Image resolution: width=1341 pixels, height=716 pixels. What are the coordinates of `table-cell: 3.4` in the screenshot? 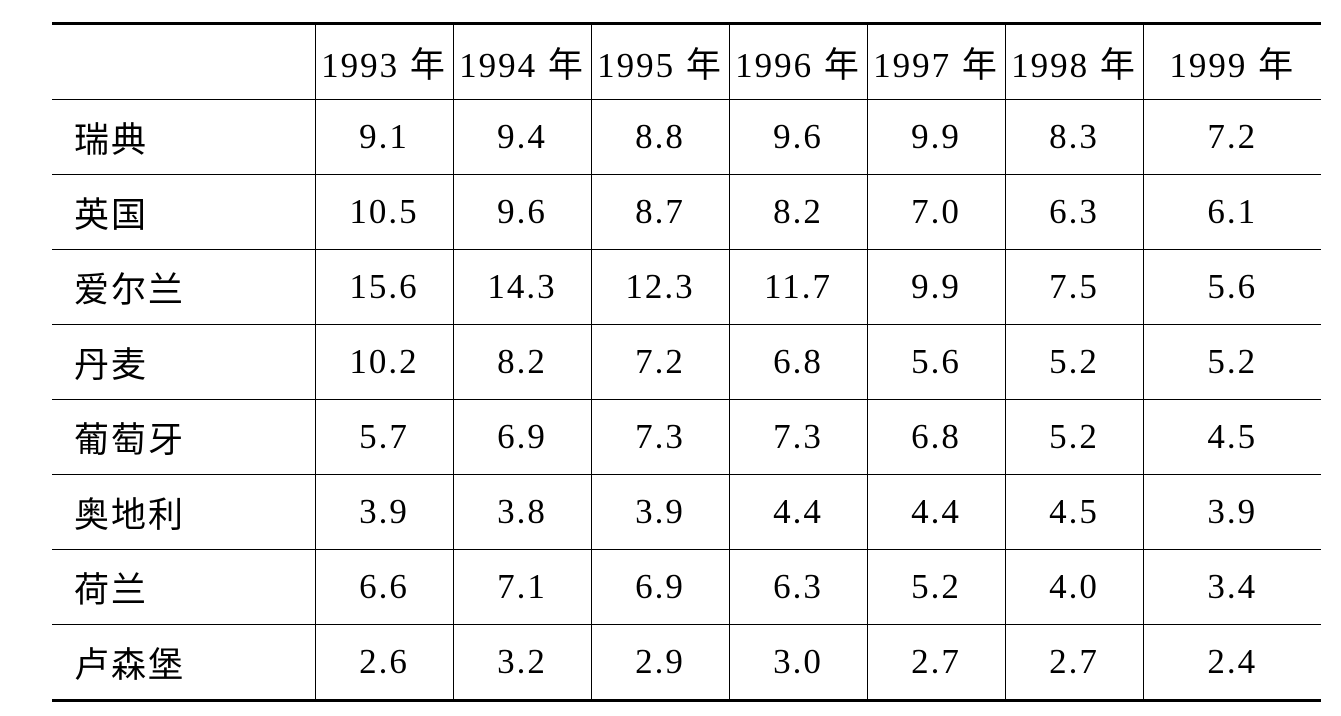 It's located at (1231, 587).